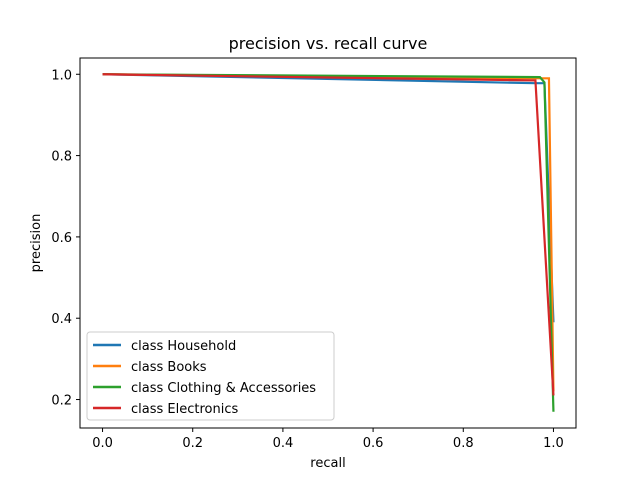  I want to click on y-tick-label: 0.6, so click(61, 238).